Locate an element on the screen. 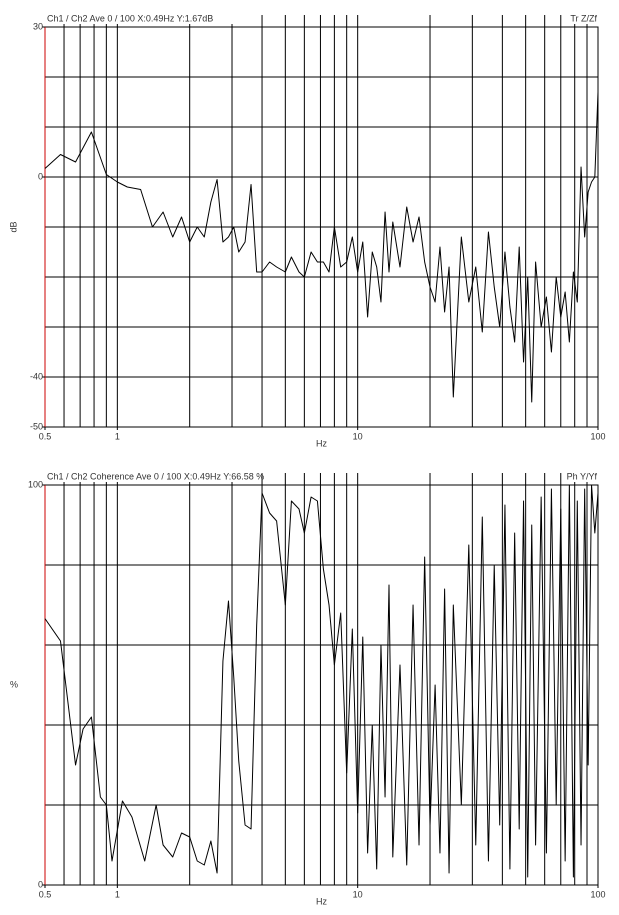 Image resolution: width=619 pixels, height=915 pixels. chart-mode: Ph Y/Yf is located at coordinates (582, 476).